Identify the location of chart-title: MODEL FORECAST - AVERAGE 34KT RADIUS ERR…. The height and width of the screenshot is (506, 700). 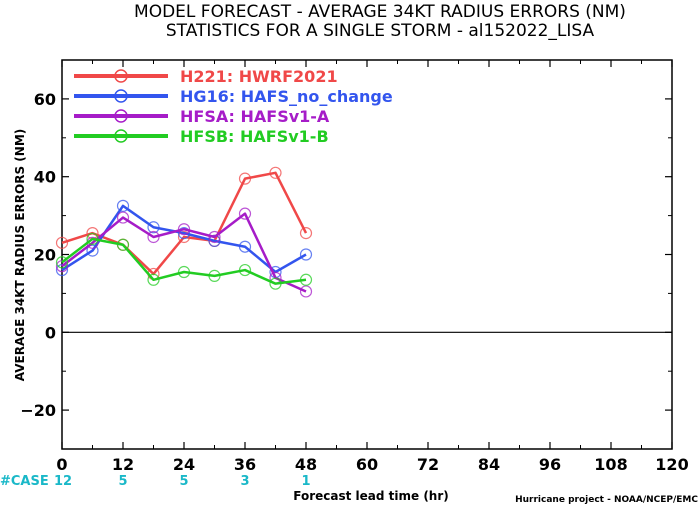
(380, 12).